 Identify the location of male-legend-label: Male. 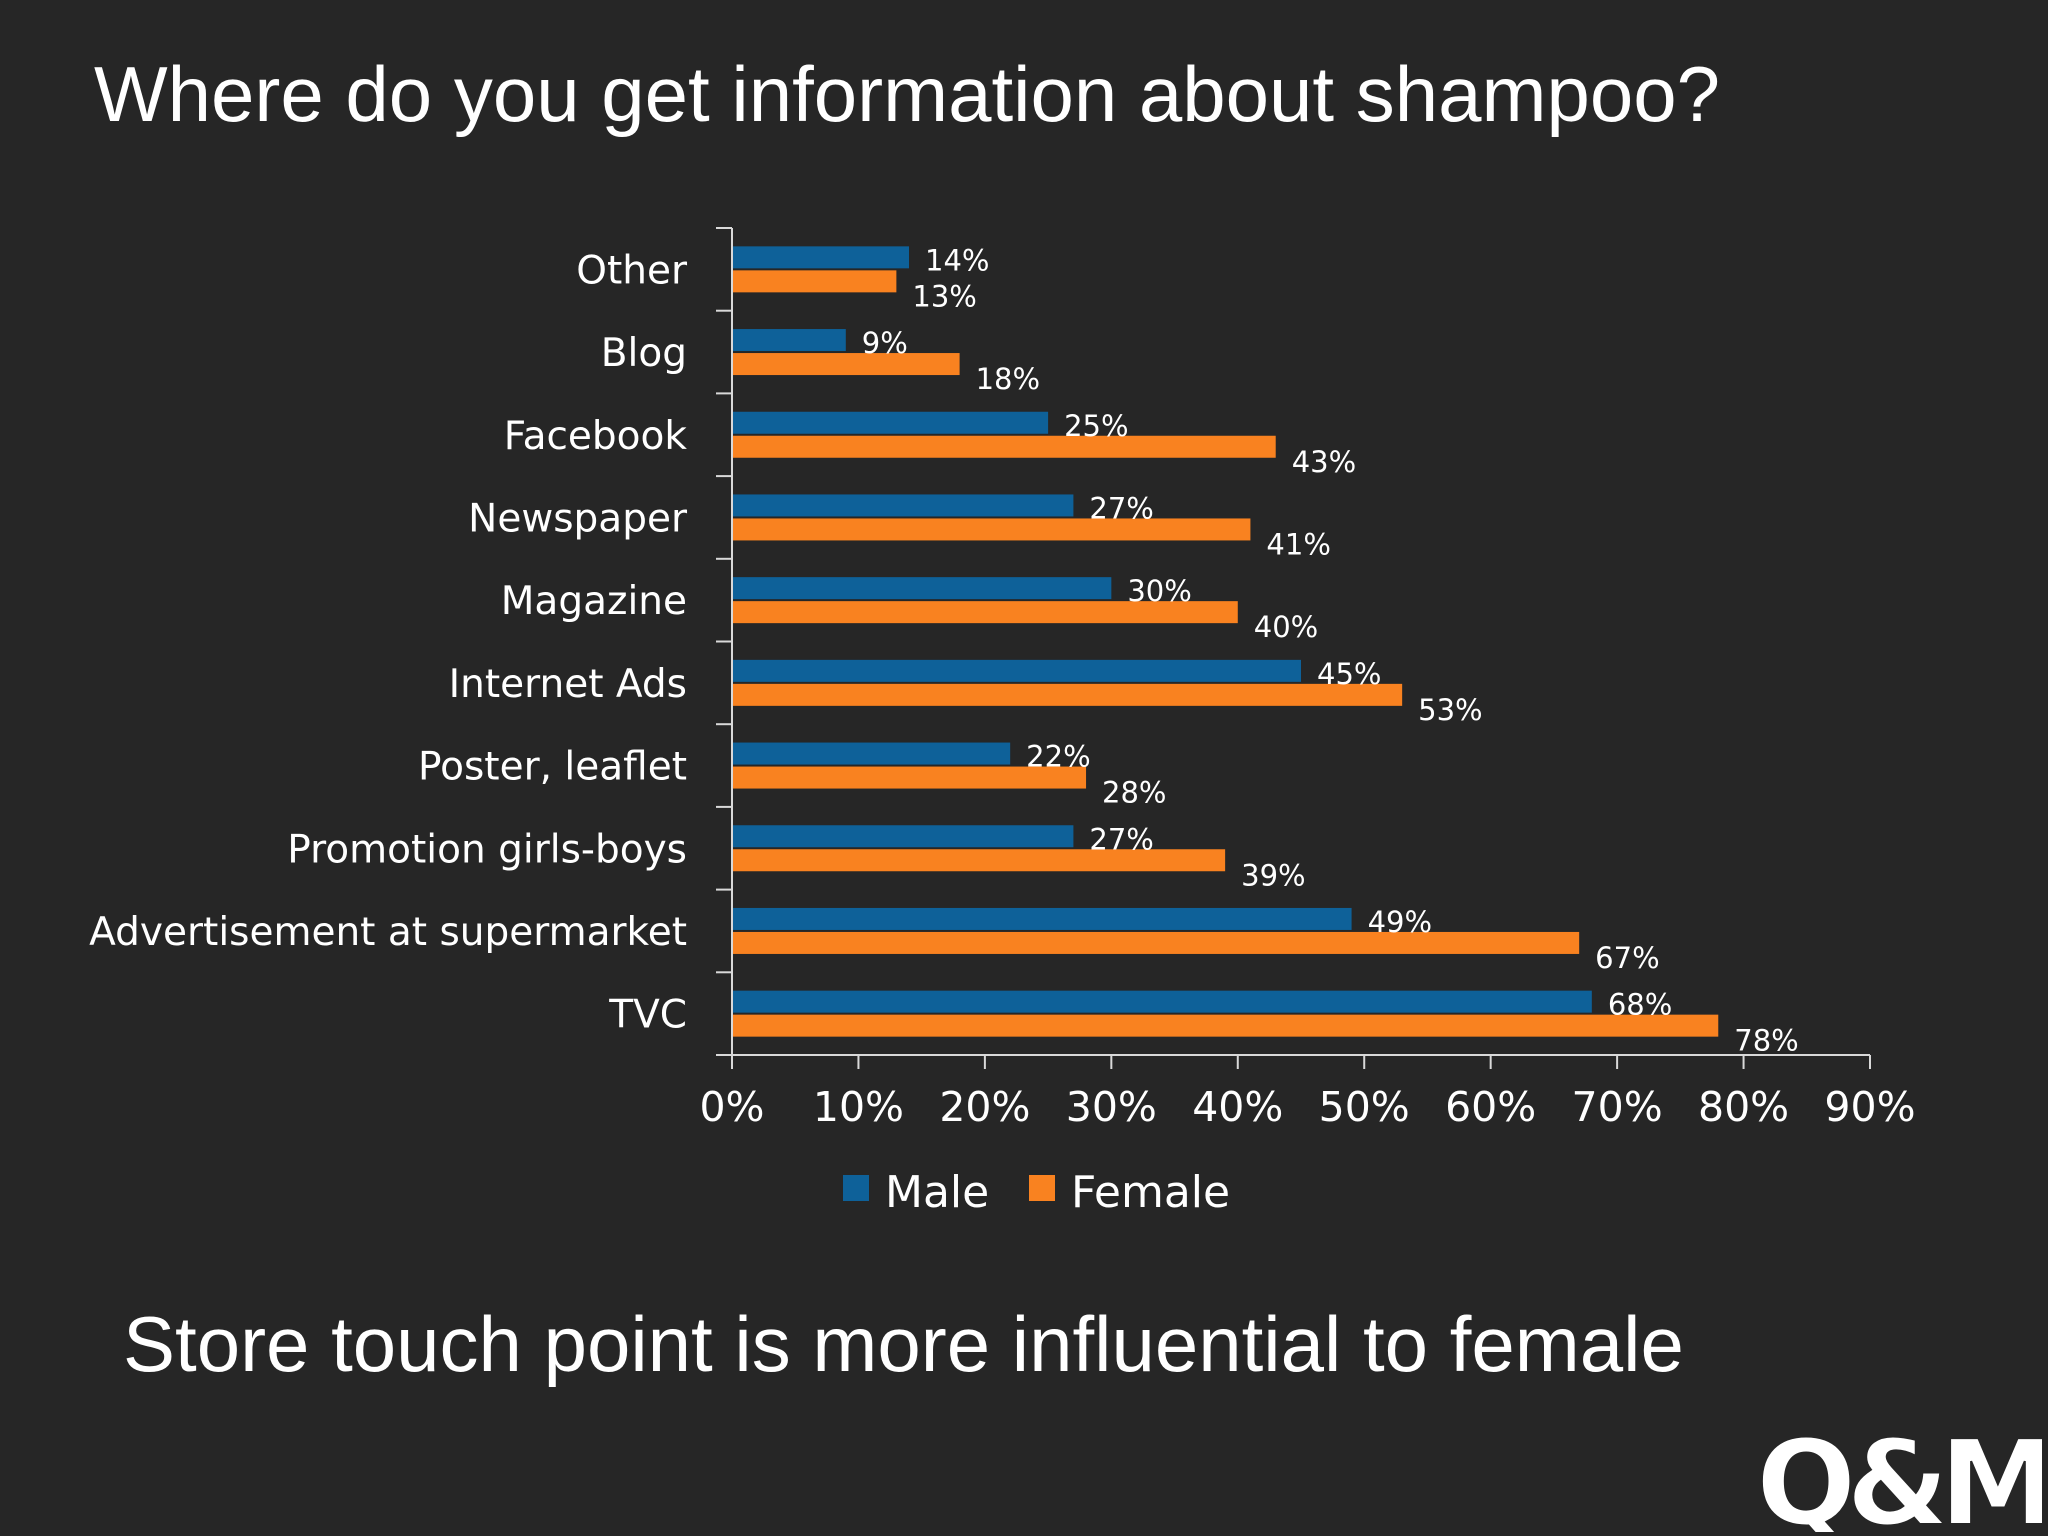
(937, 1192).